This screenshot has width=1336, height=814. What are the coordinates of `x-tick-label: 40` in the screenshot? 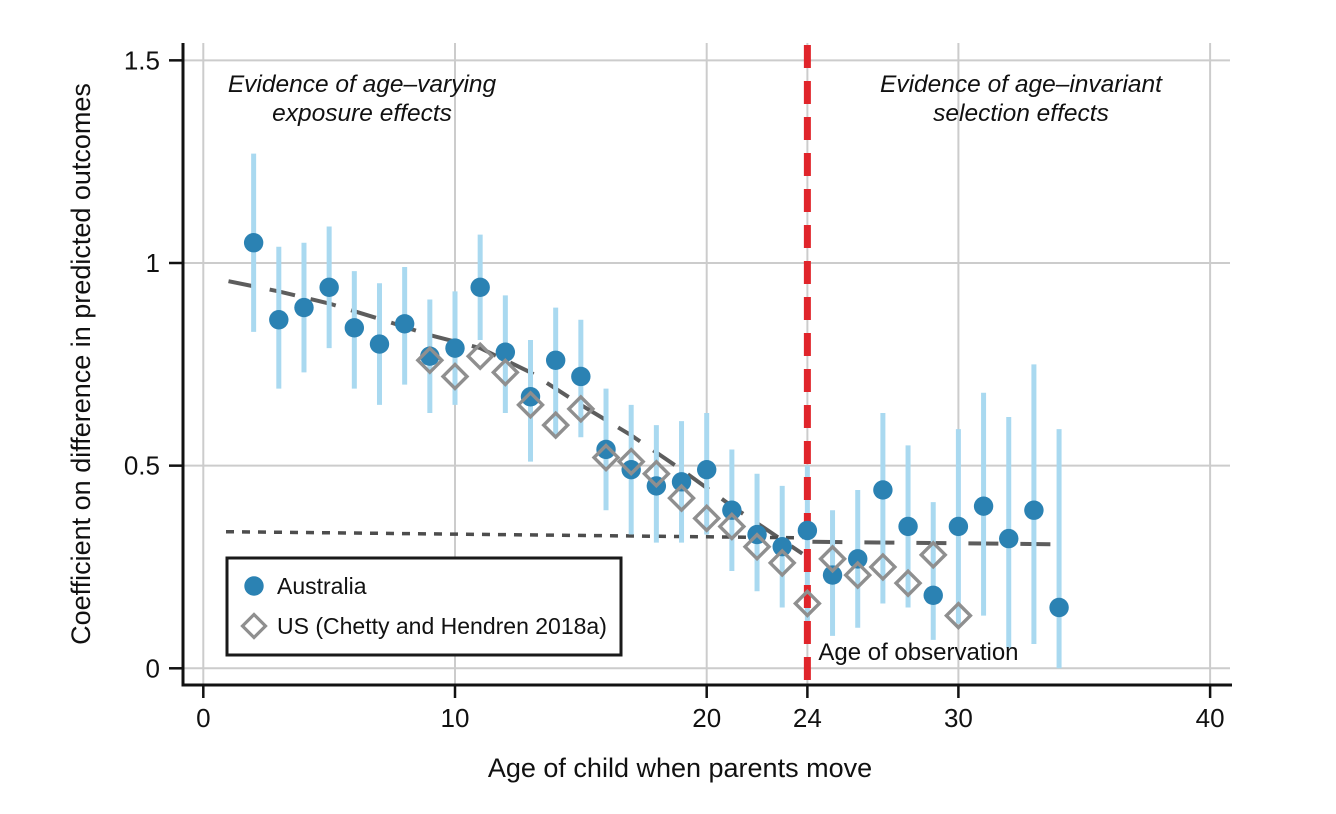 It's located at (1210, 718).